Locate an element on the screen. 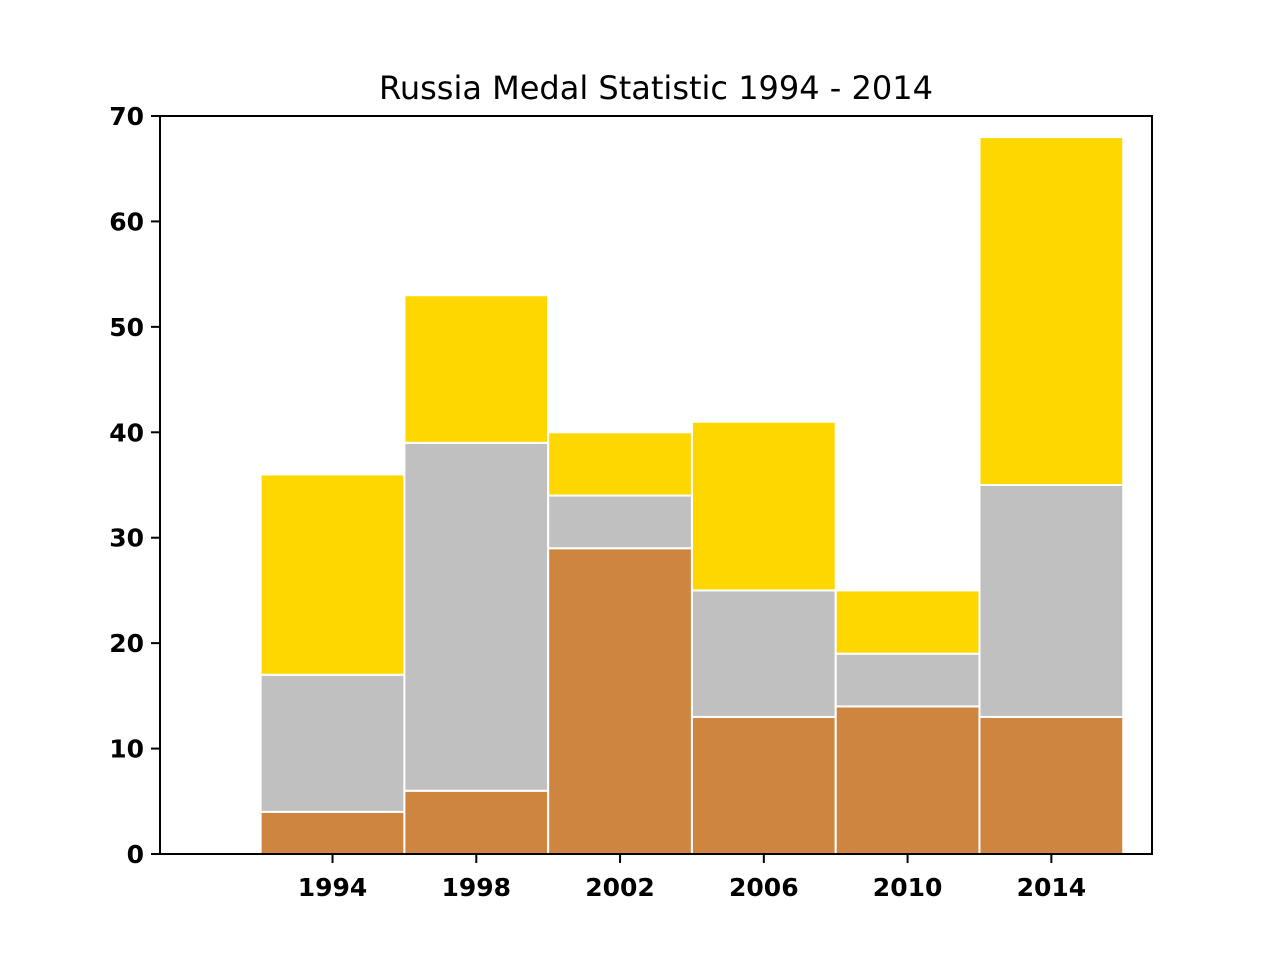  x-tick-label: 2014 is located at coordinates (1052, 887).